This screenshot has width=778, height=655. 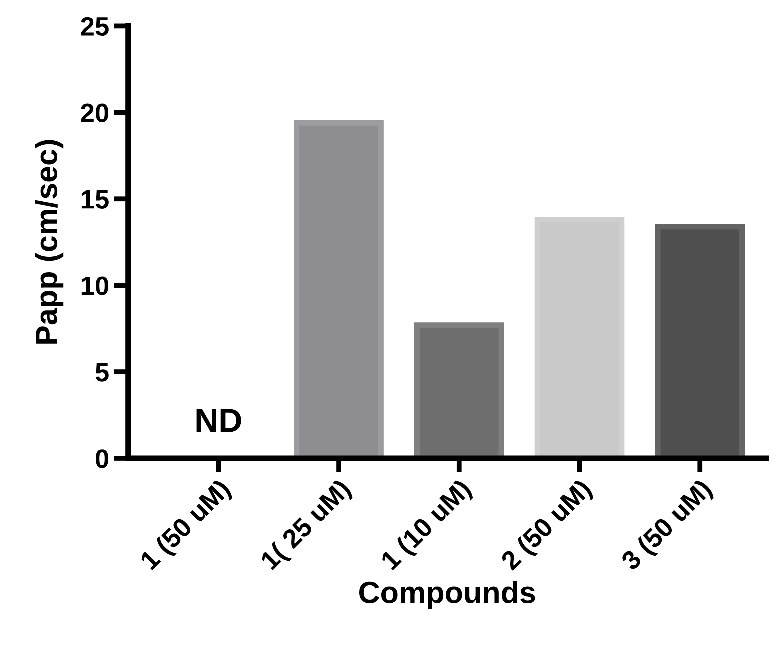 What do you see at coordinates (668, 527) in the screenshot?
I see `x-tick-label: 3 (50 uM)` at bounding box center [668, 527].